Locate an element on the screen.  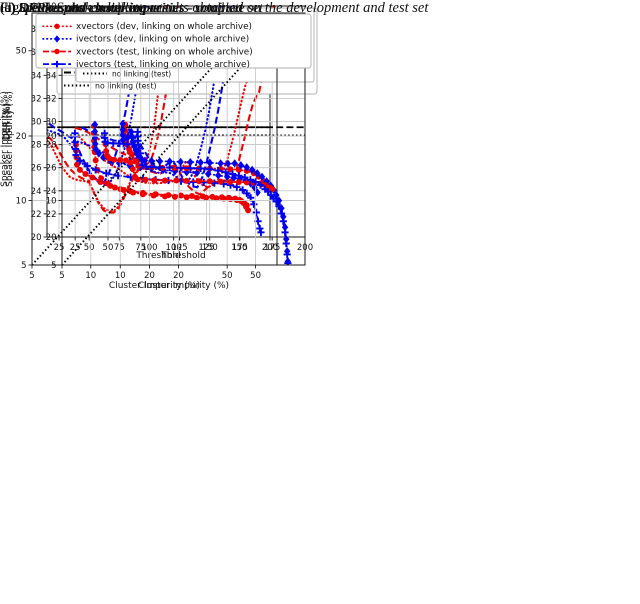
caption-c-tag: (c) is located at coordinates (7, 7).